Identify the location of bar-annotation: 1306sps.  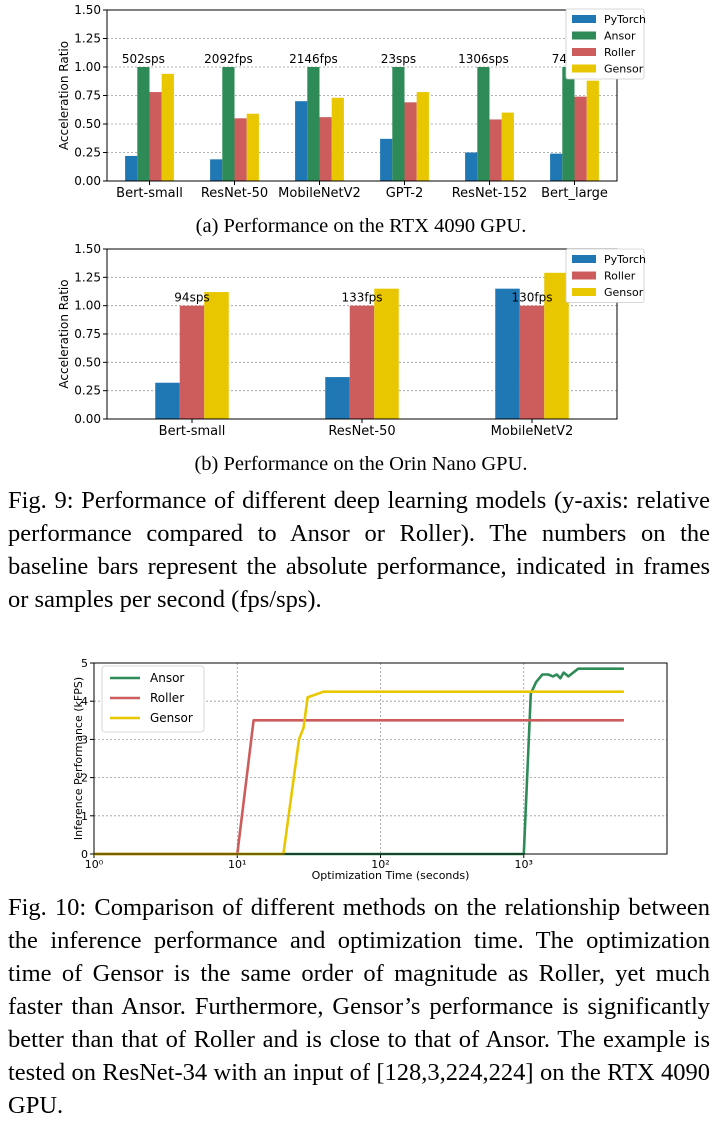
(483, 59).